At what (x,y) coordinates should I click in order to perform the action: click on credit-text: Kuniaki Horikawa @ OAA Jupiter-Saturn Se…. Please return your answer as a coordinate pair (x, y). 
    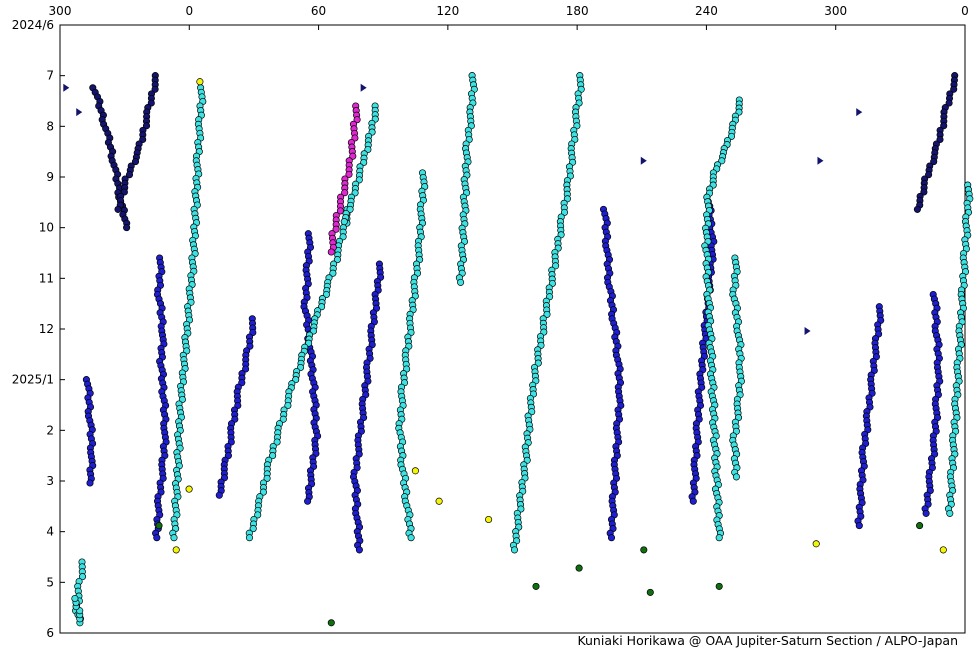
    Looking at the image, I should click on (767, 640).